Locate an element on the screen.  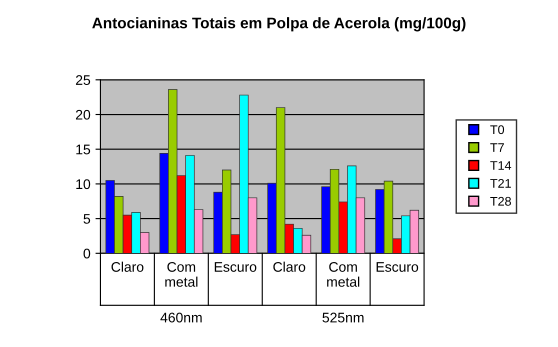
text: 460nm is located at coordinates (181, 317).